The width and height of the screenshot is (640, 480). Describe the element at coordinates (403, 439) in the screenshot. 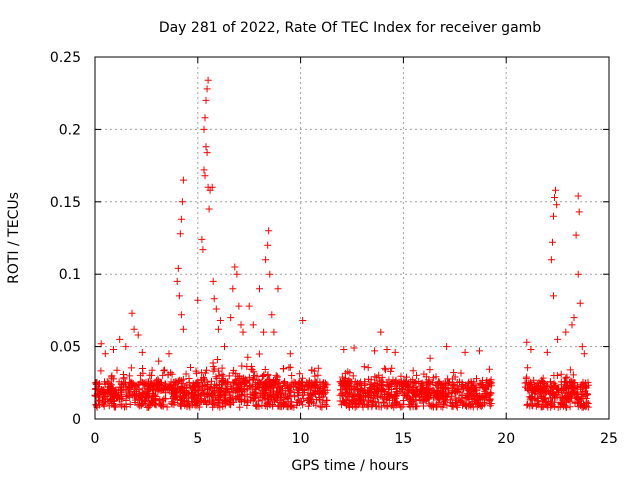

I see `x-tick-label: 15` at that location.